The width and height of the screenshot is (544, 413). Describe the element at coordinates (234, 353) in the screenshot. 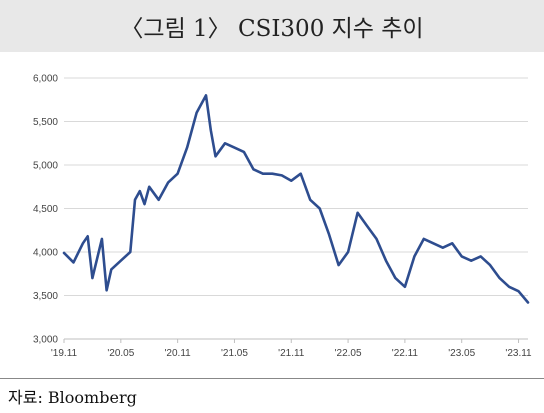

I see `x-tick-label: '21.05` at that location.